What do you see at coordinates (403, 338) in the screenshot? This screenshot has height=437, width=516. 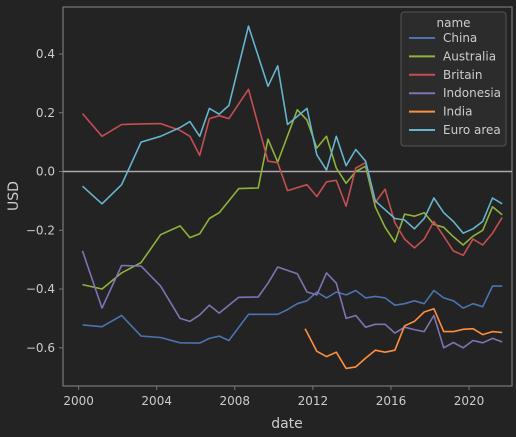 I see `series-line-india` at bounding box center [403, 338].